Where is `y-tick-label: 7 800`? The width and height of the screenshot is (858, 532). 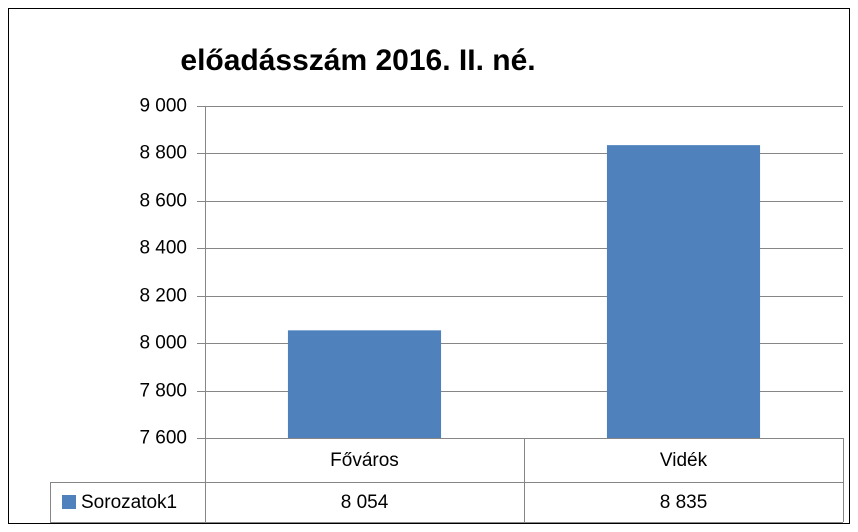
y-tick-label: 7 800 is located at coordinates (163, 391).